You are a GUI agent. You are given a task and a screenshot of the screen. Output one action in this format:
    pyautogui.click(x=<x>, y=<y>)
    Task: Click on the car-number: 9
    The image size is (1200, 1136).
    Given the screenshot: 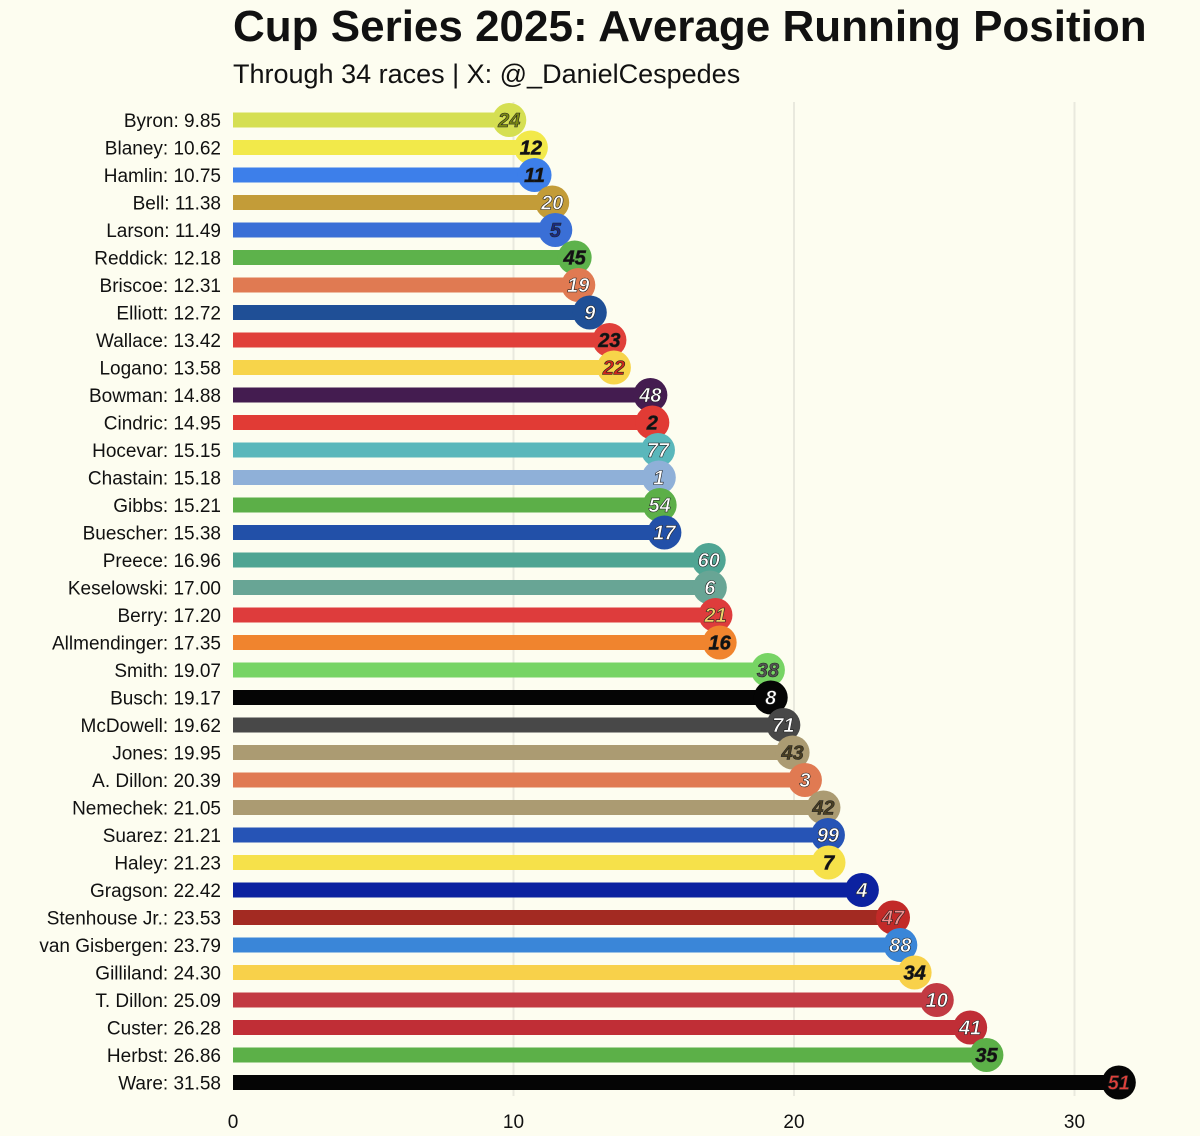 What is the action you would take?
    pyautogui.click(x=590, y=314)
    